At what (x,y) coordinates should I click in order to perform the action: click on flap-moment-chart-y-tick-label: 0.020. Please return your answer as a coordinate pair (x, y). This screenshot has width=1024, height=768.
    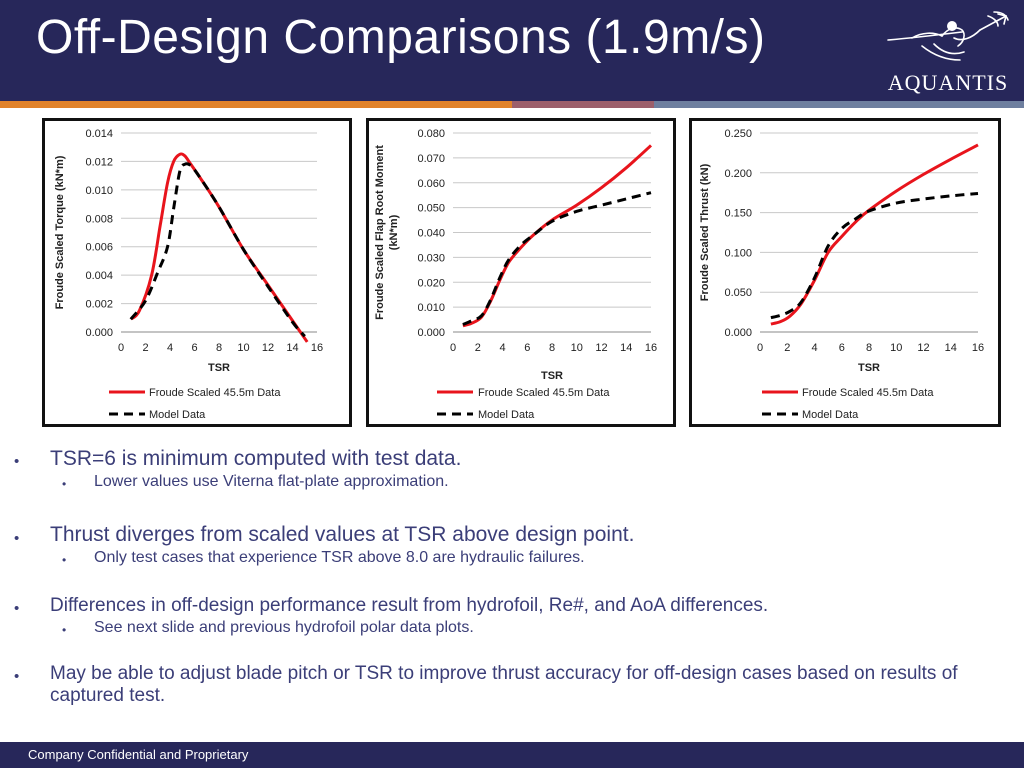
    Looking at the image, I should click on (431, 283).